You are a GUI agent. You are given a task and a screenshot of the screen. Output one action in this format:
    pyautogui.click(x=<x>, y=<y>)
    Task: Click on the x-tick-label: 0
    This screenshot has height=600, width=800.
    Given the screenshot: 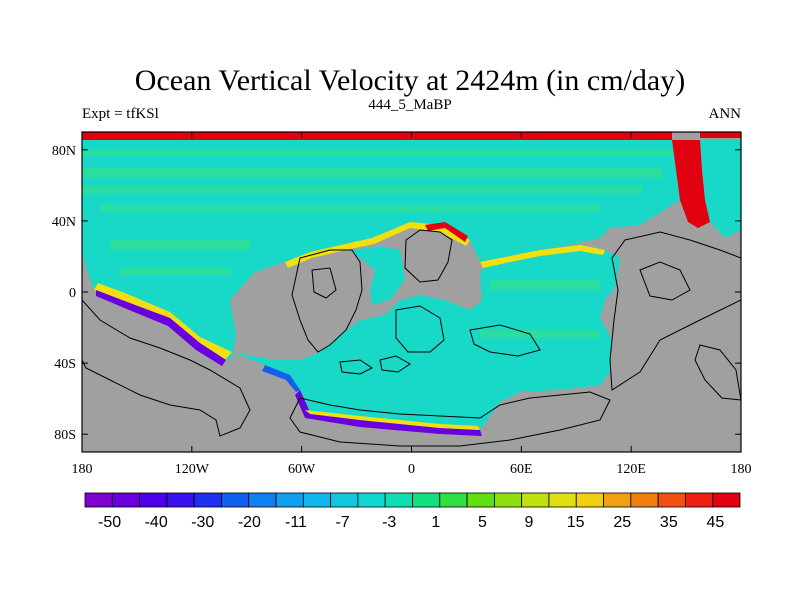 What is the action you would take?
    pyautogui.click(x=411, y=469)
    